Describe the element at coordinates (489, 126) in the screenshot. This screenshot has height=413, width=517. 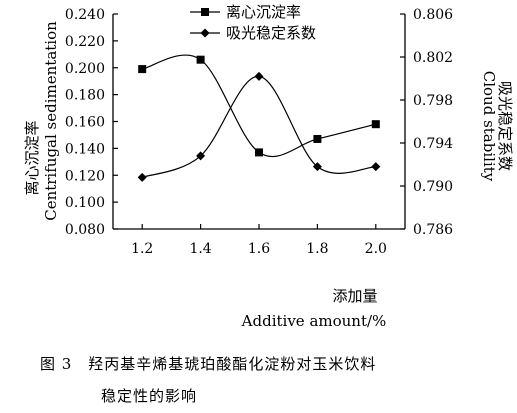
I see `right-axis-title-en: Cloud stability` at that location.